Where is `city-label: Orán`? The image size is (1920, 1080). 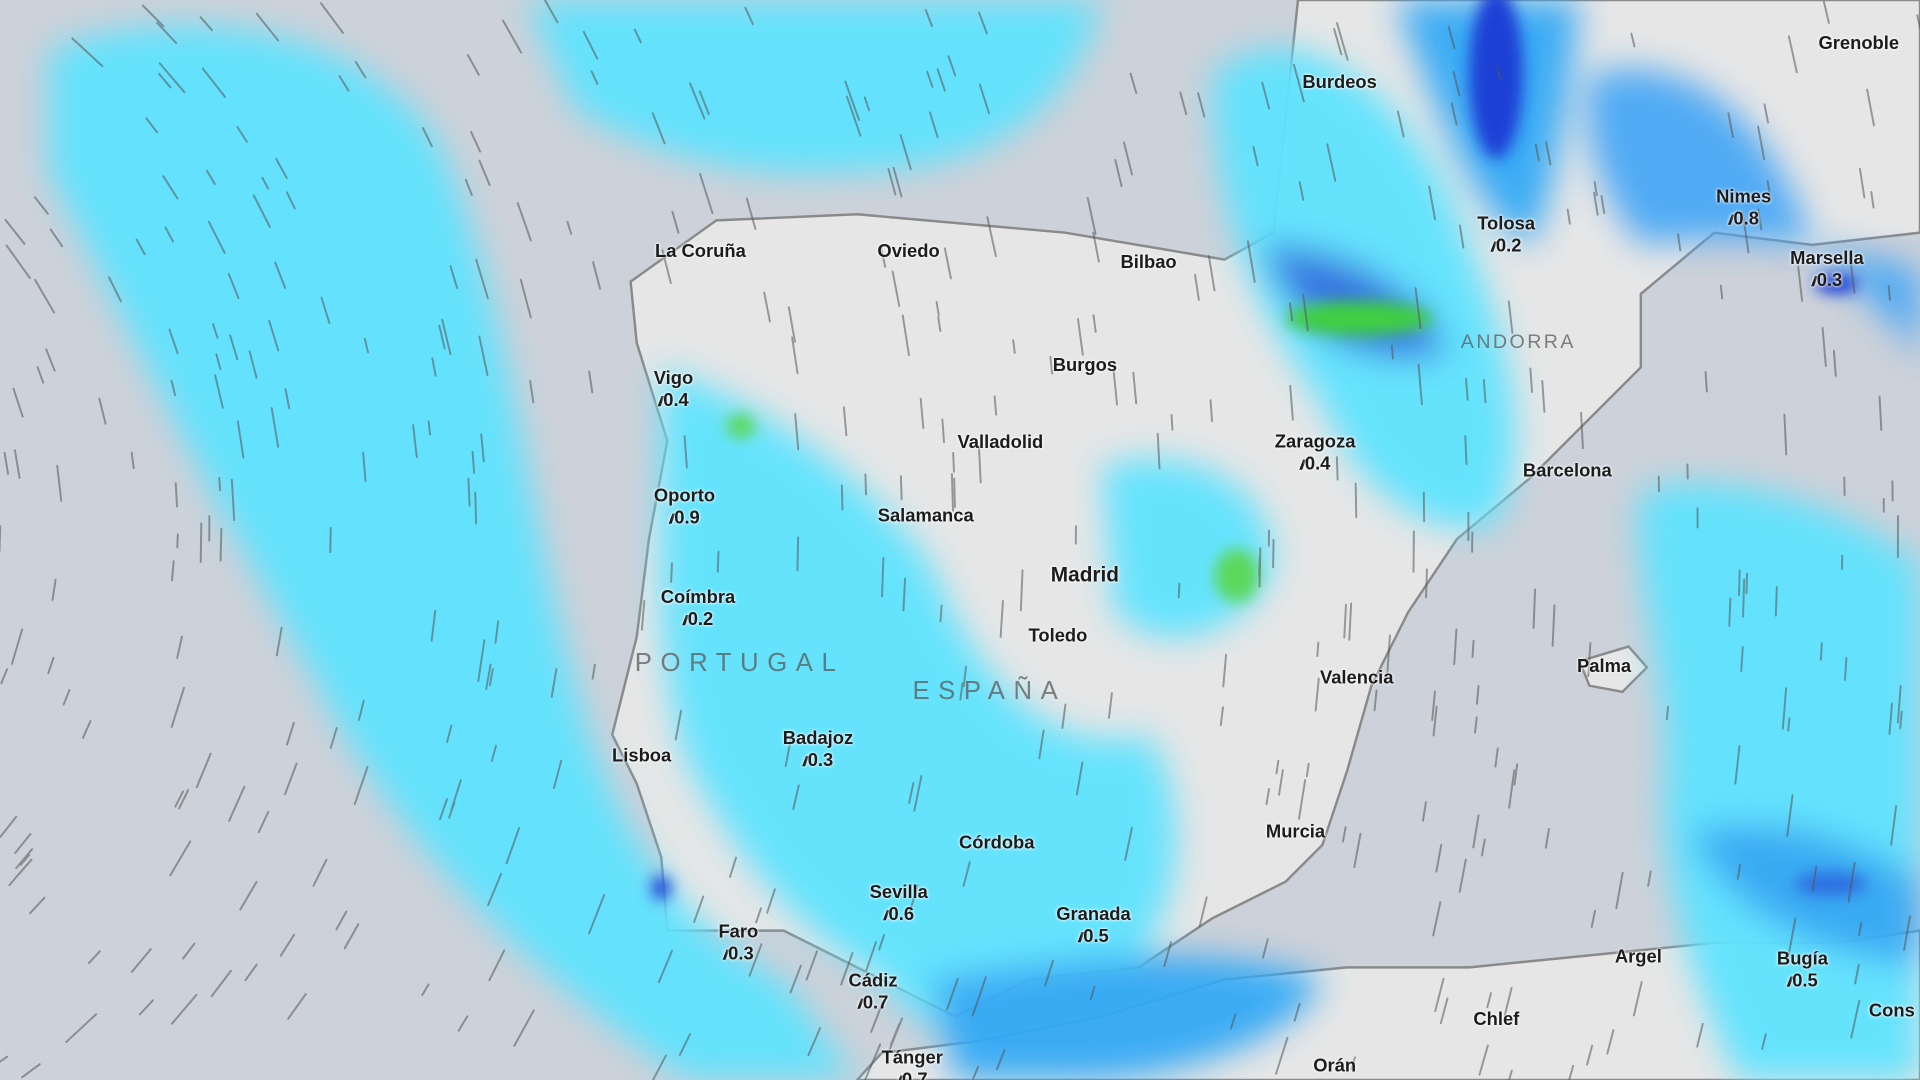 city-label: Orán is located at coordinates (1334, 1067).